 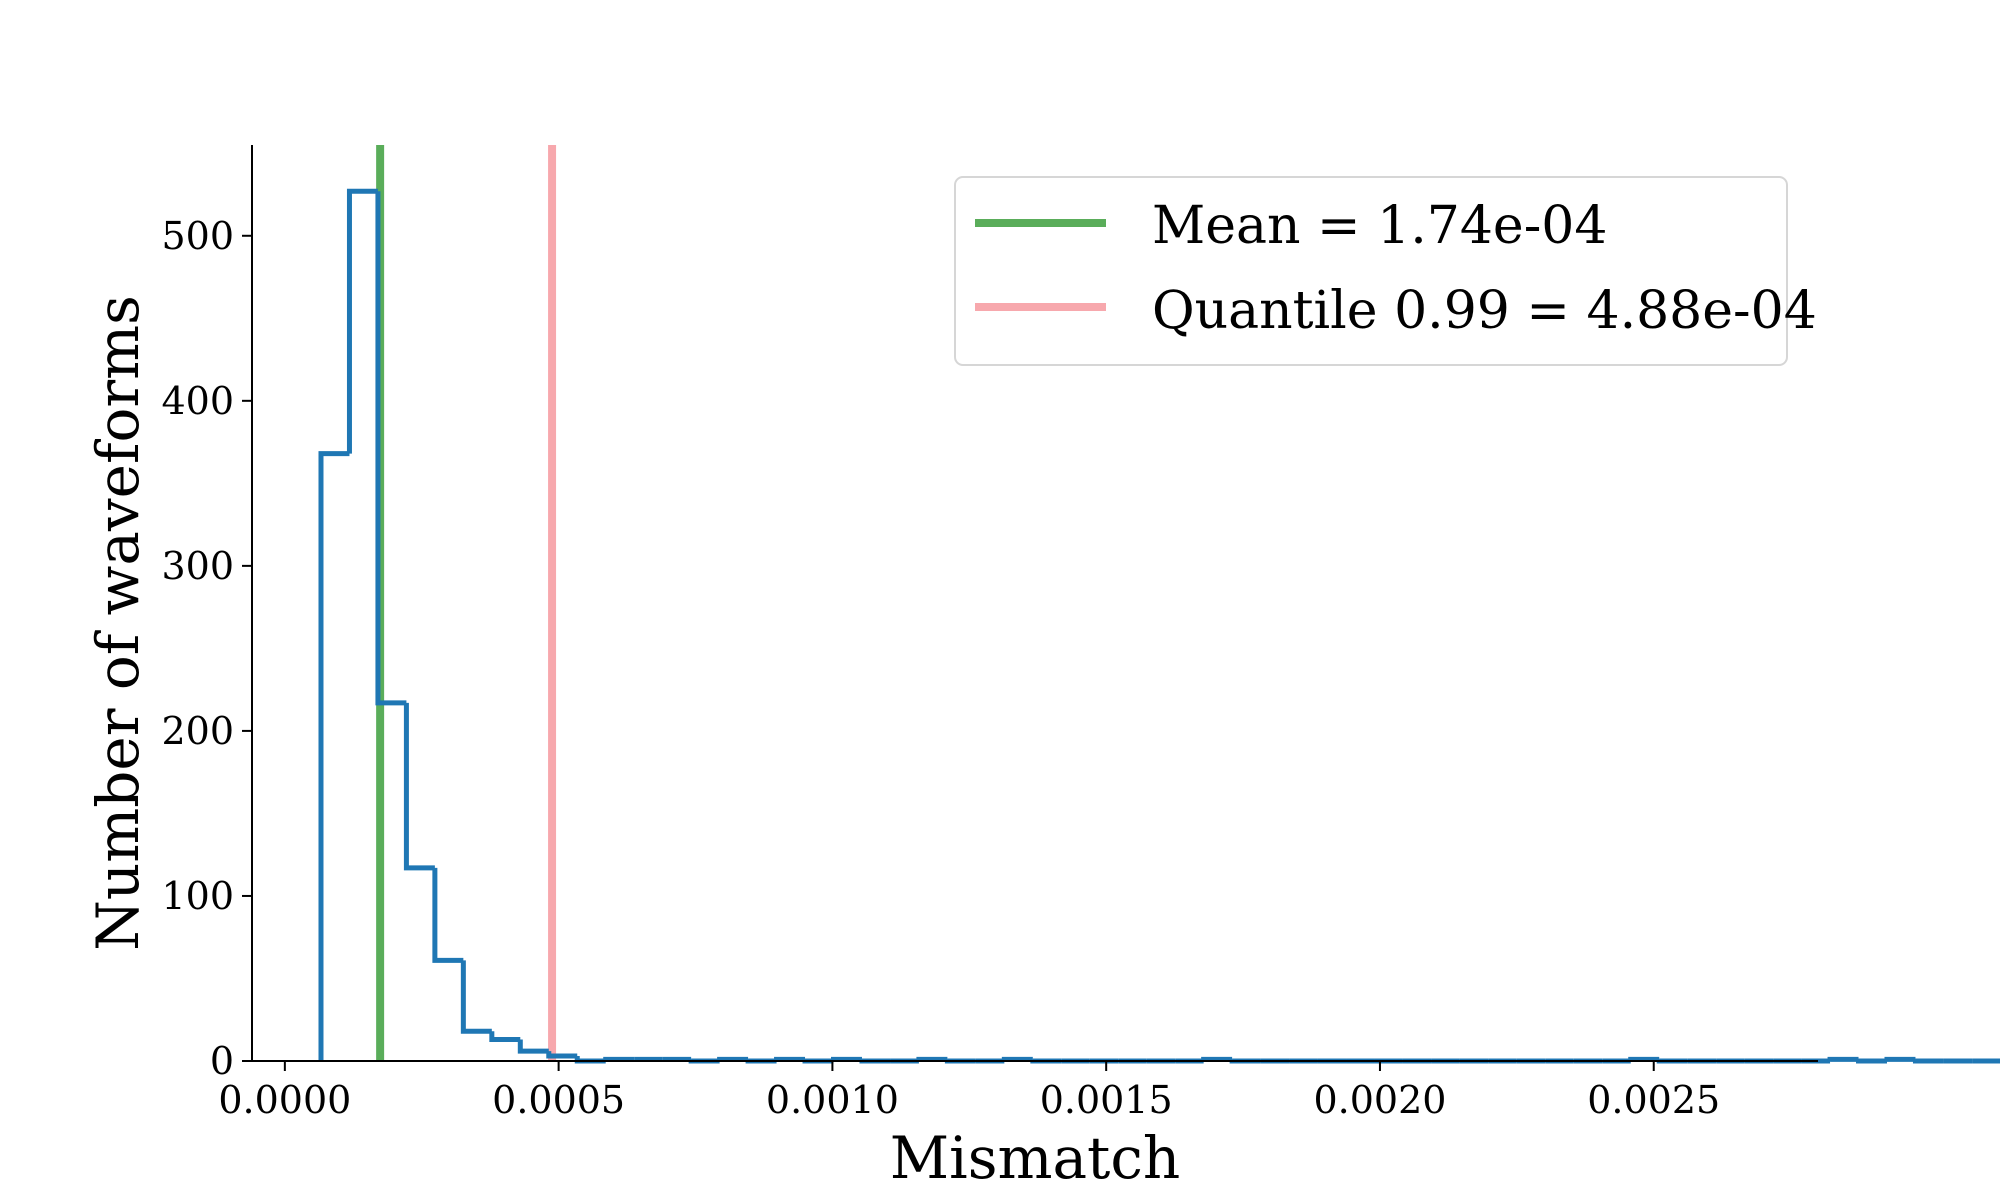 What do you see at coordinates (118, 623) in the screenshot?
I see `y-axis-title: Number of waveforms` at bounding box center [118, 623].